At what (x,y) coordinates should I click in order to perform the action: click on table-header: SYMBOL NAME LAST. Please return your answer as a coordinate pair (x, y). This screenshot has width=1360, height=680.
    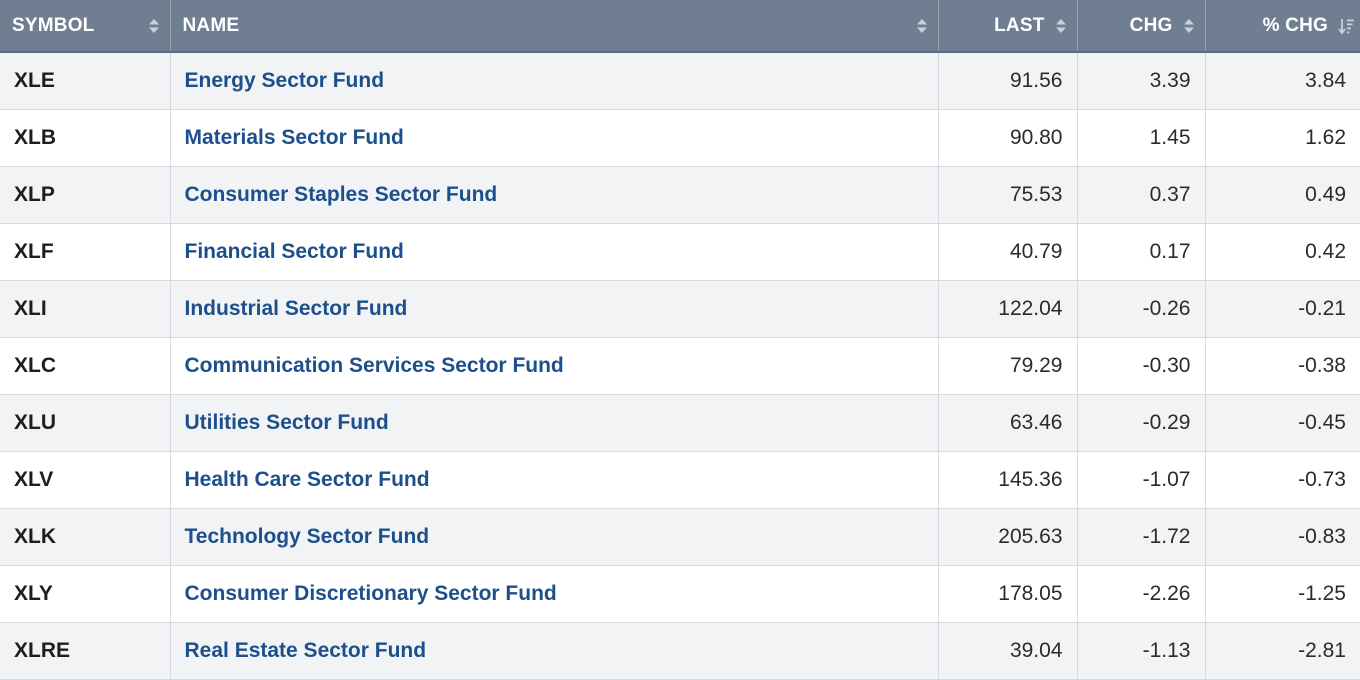
    Looking at the image, I should click on (680, 26).